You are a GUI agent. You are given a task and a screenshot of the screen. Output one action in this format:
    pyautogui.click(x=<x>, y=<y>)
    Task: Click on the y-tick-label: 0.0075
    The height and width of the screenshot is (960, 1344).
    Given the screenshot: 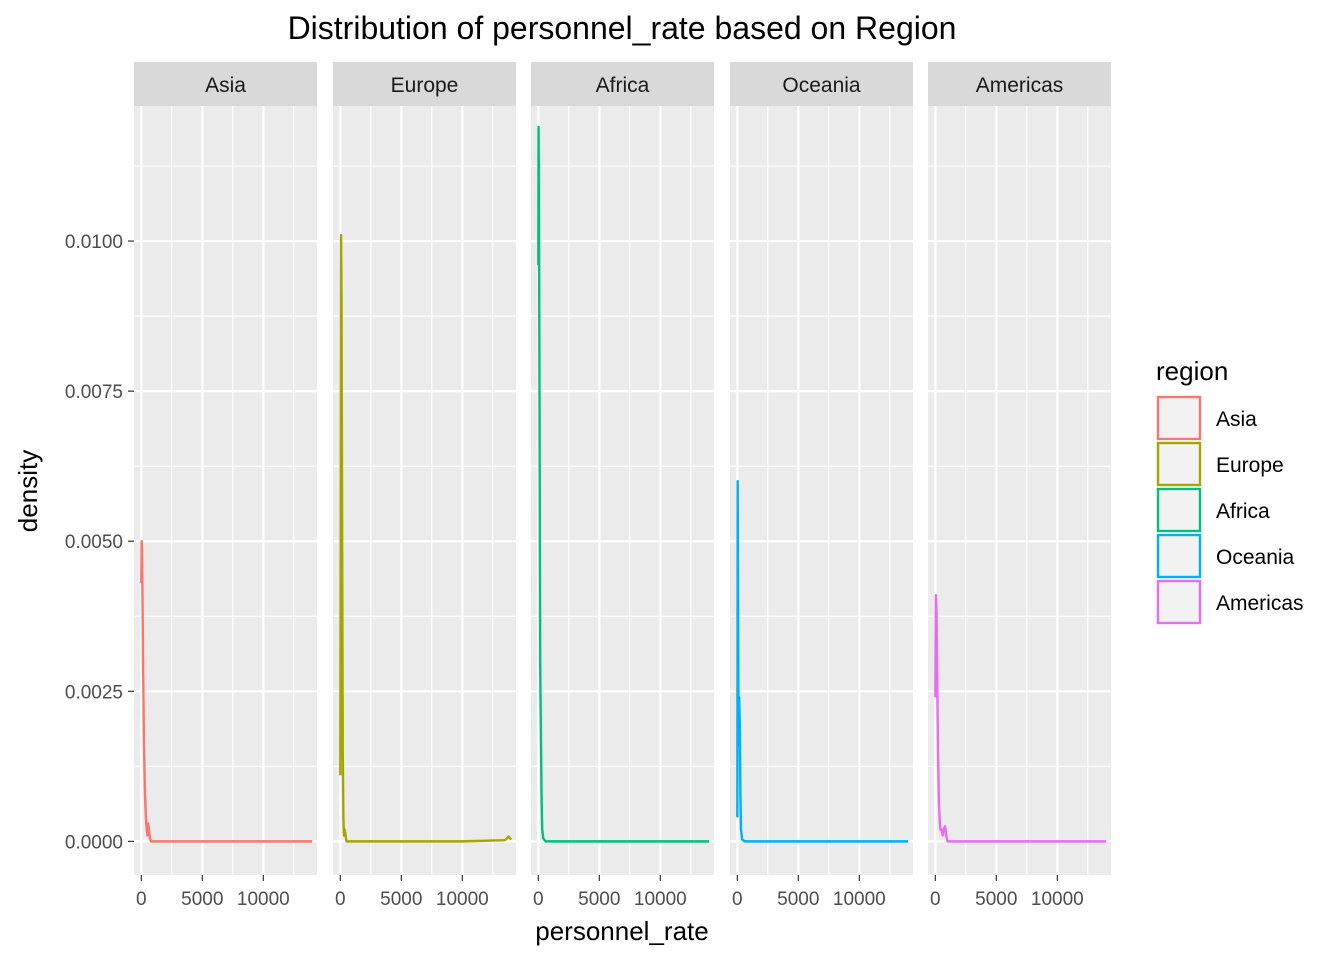 What is the action you would take?
    pyautogui.click(x=94, y=392)
    